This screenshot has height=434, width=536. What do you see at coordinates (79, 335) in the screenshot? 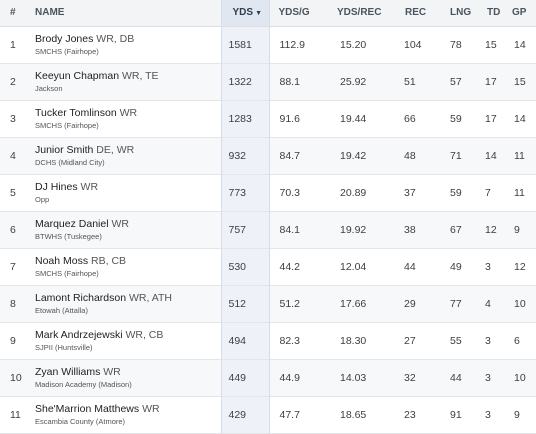
I see `player-name-link: Mark Andrzejewski` at bounding box center [79, 335].